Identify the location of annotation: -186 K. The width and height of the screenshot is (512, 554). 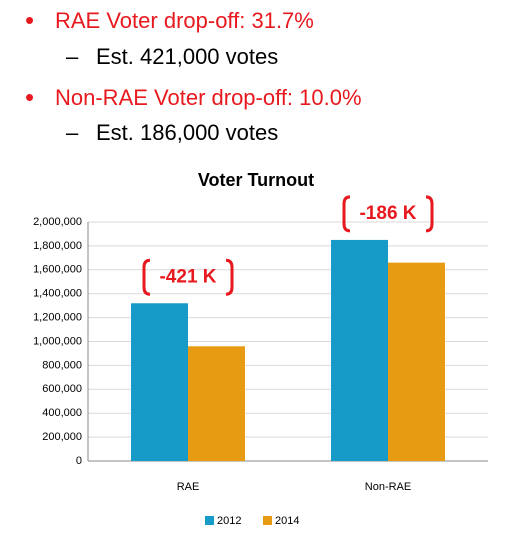
(387, 213).